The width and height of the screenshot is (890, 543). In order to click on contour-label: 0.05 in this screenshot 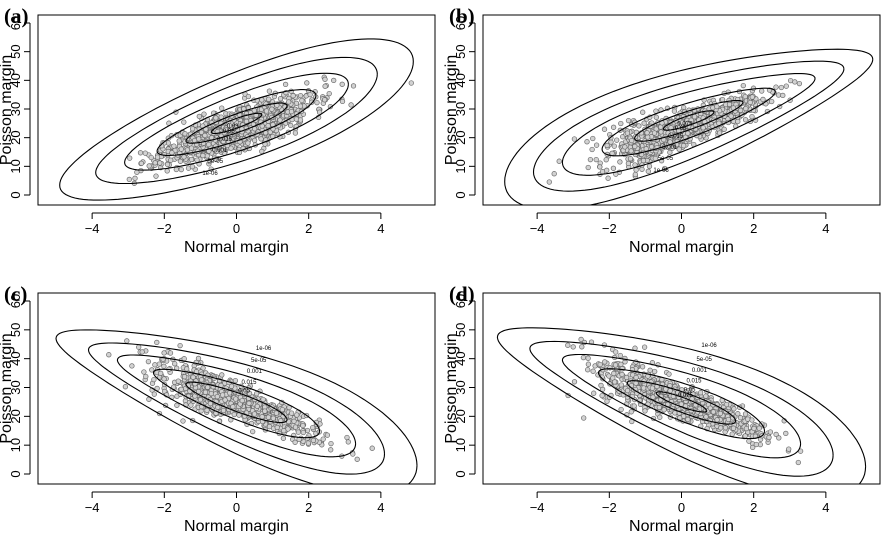, I will do `click(681, 129)`.